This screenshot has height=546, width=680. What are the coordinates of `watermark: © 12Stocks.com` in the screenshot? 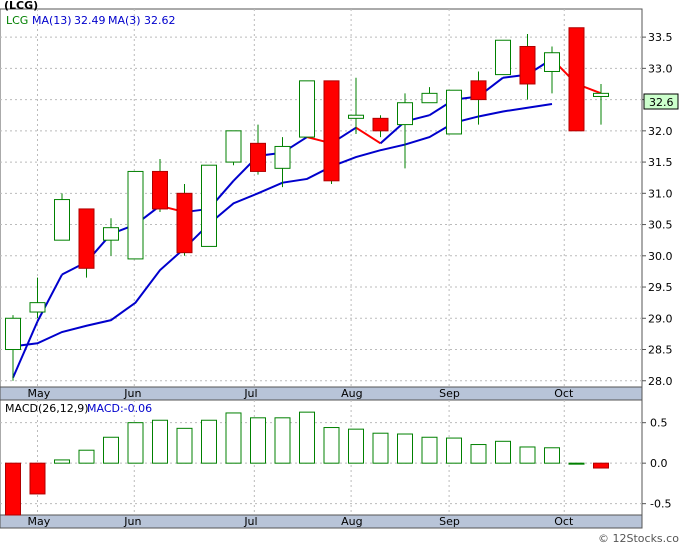 It's located at (639, 538).